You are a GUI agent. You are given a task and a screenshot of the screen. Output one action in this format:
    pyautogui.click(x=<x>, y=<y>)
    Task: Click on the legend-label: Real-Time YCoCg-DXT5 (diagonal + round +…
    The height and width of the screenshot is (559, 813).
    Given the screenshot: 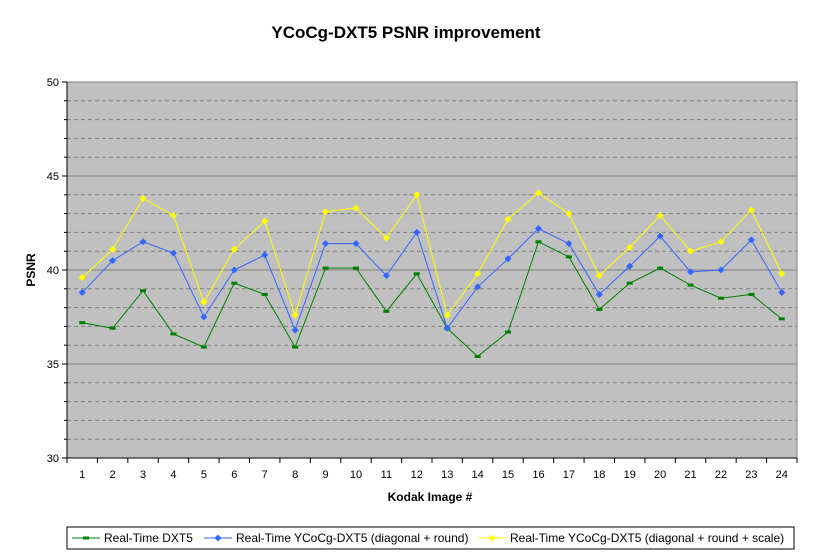 What is the action you would take?
    pyautogui.click(x=647, y=538)
    